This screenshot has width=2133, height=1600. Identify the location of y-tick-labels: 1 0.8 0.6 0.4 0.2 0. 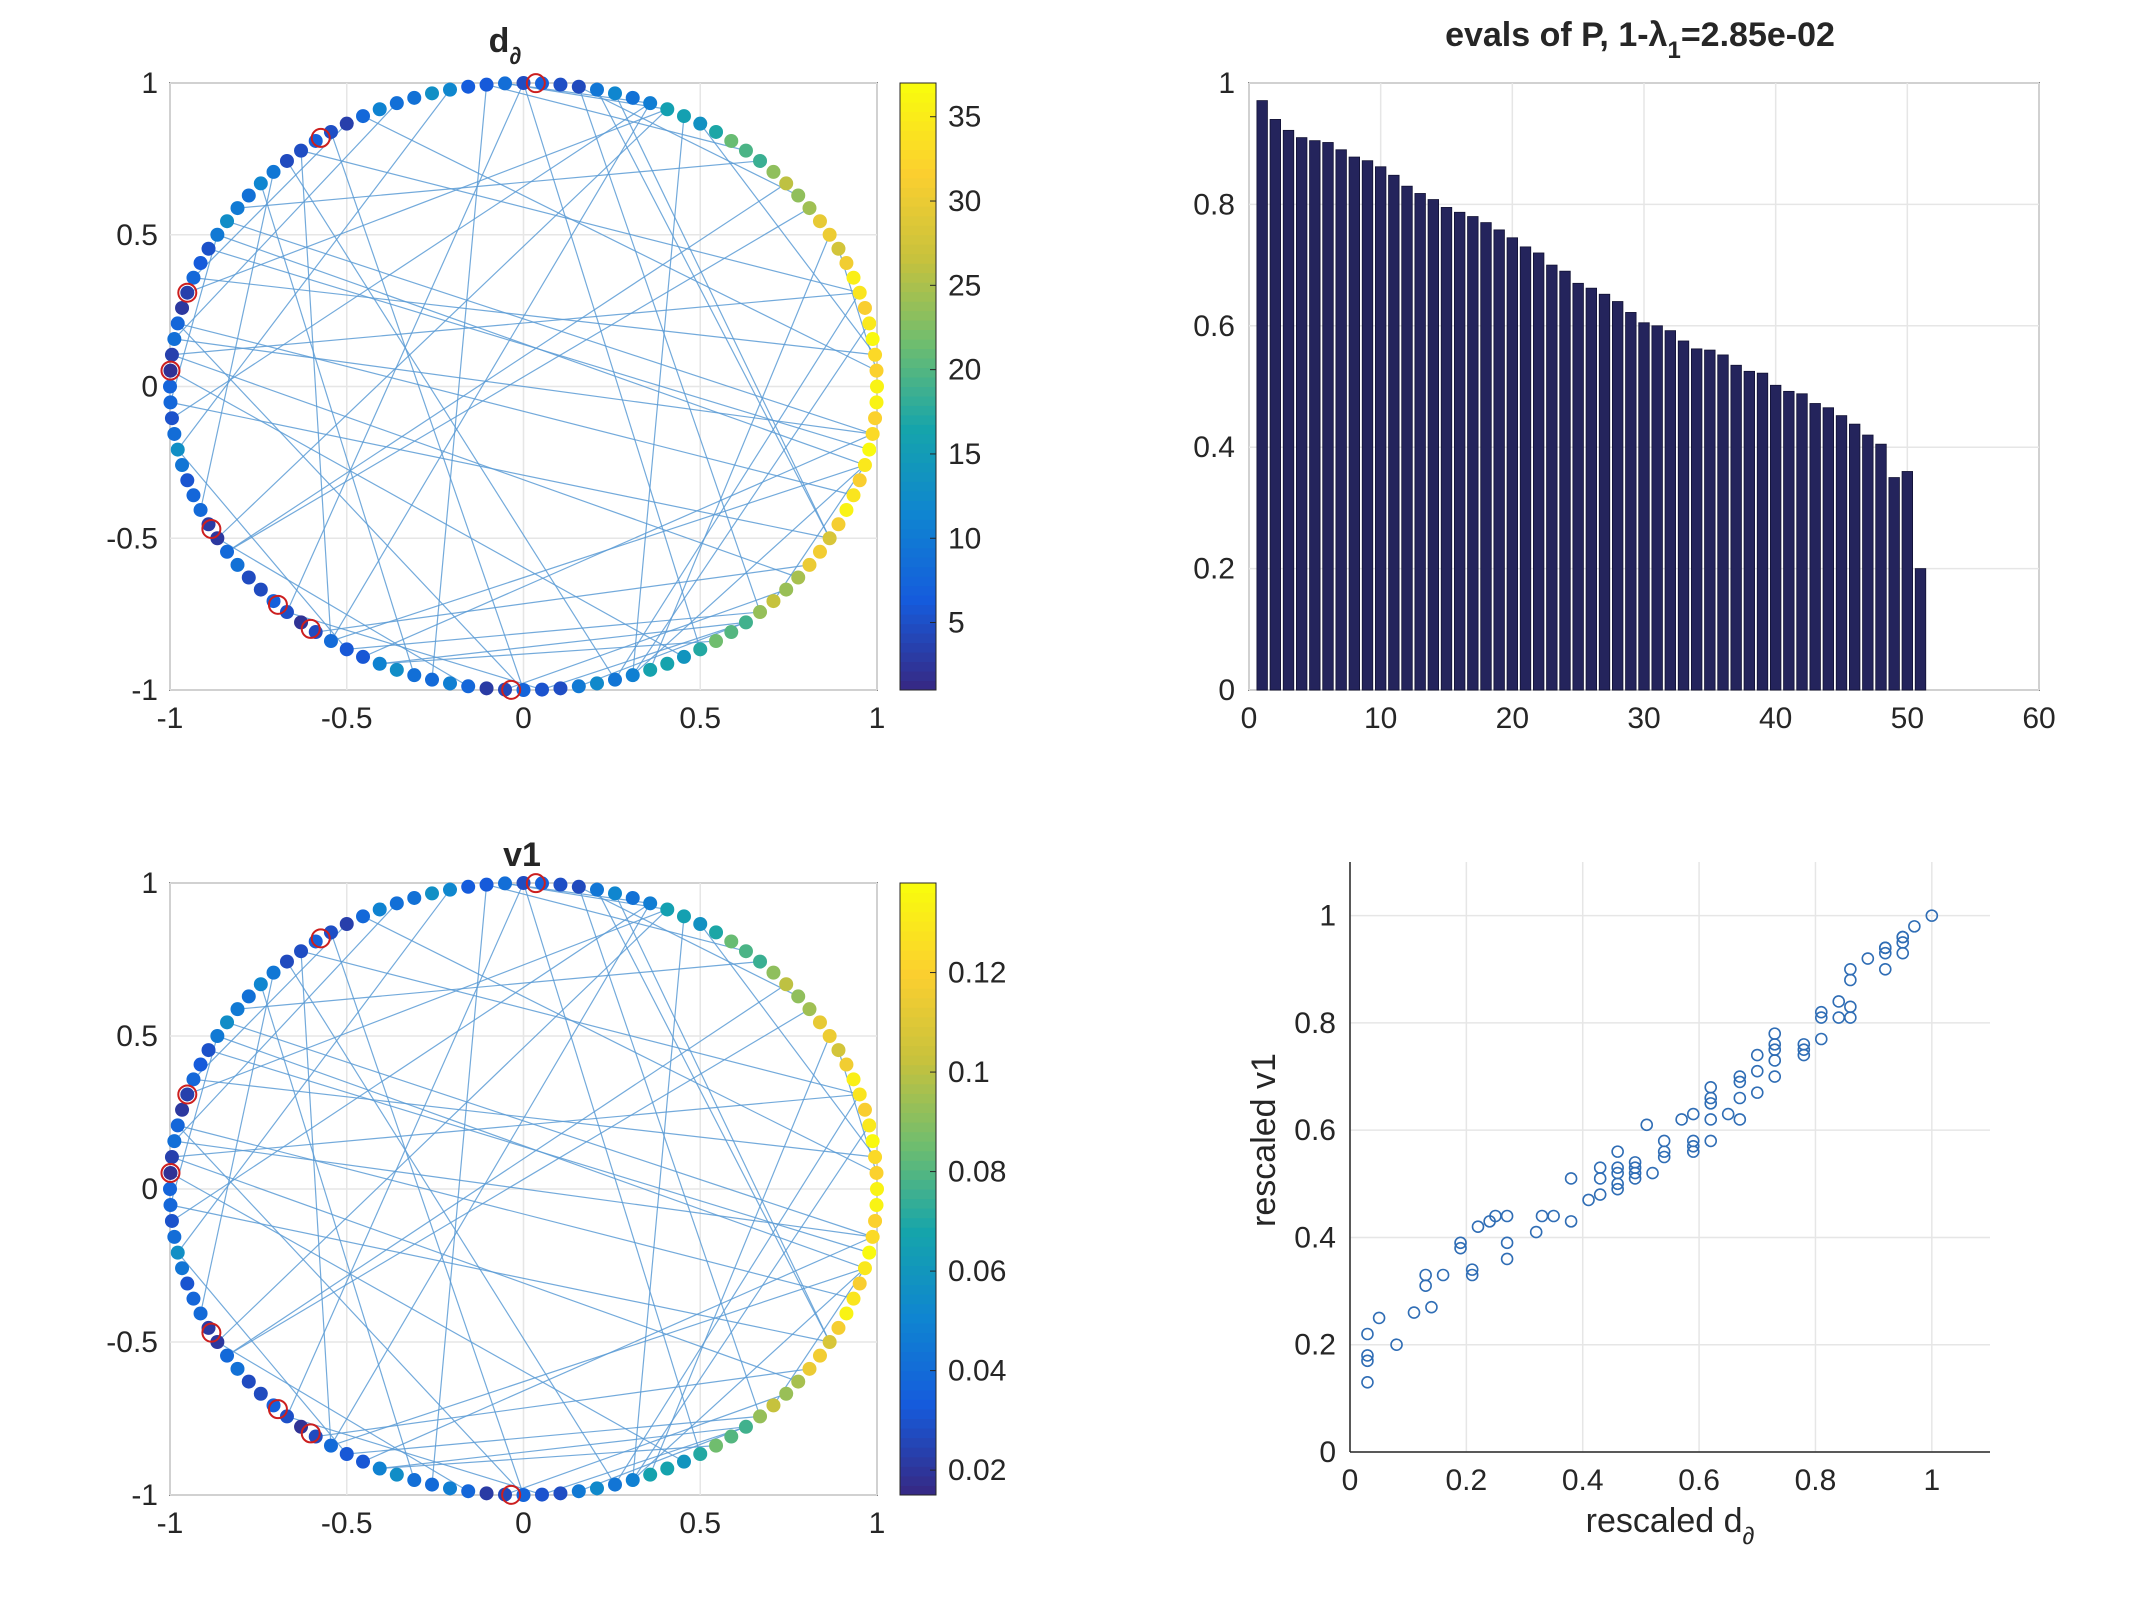
(1214, 387).